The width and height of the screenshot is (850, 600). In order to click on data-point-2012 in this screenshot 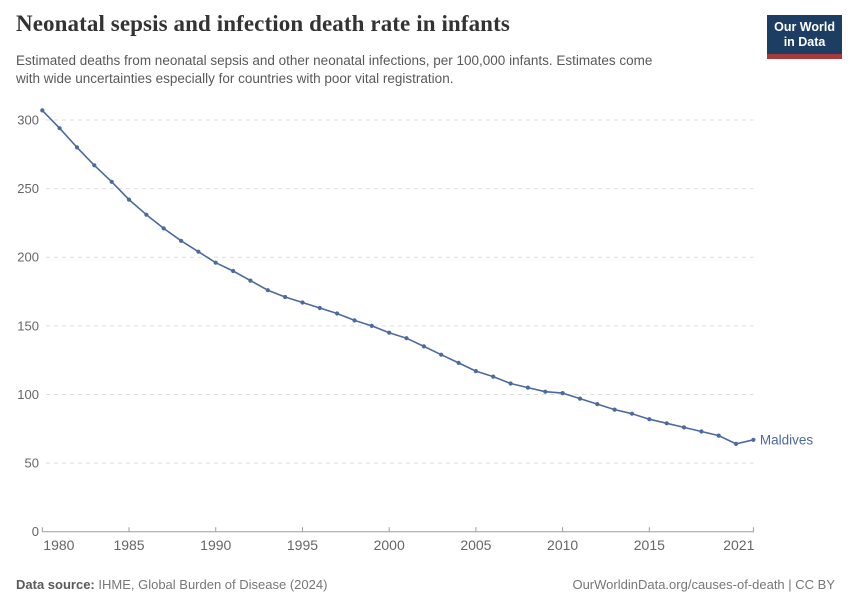, I will do `click(597, 404)`.